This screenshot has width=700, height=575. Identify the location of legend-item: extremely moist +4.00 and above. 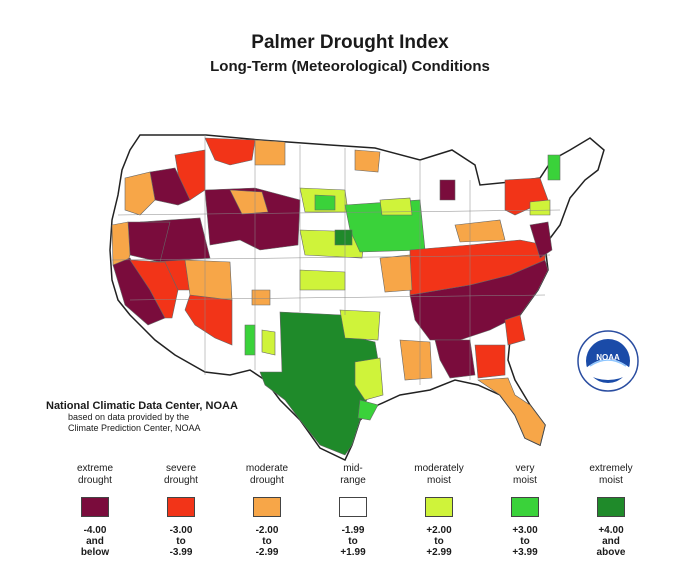
(611, 510).